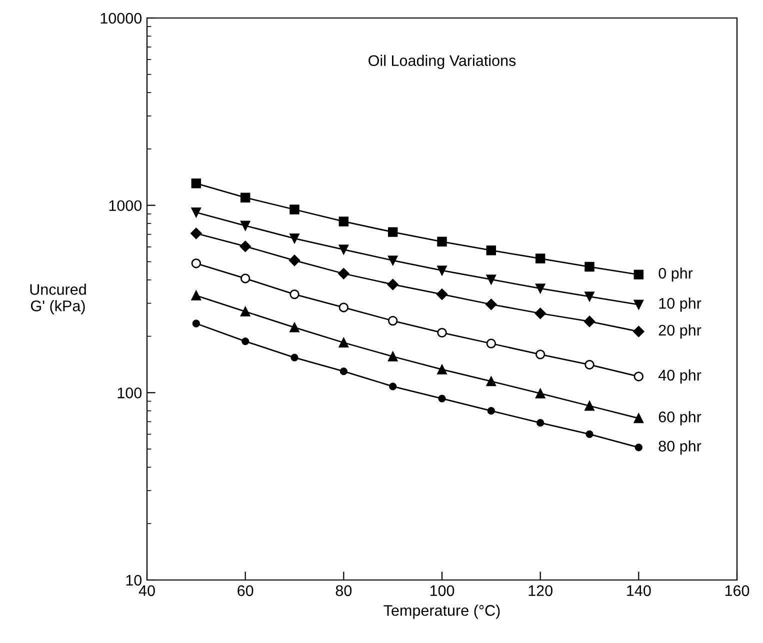 The height and width of the screenshot is (643, 763). I want to click on x-tick-label: 140, so click(639, 590).